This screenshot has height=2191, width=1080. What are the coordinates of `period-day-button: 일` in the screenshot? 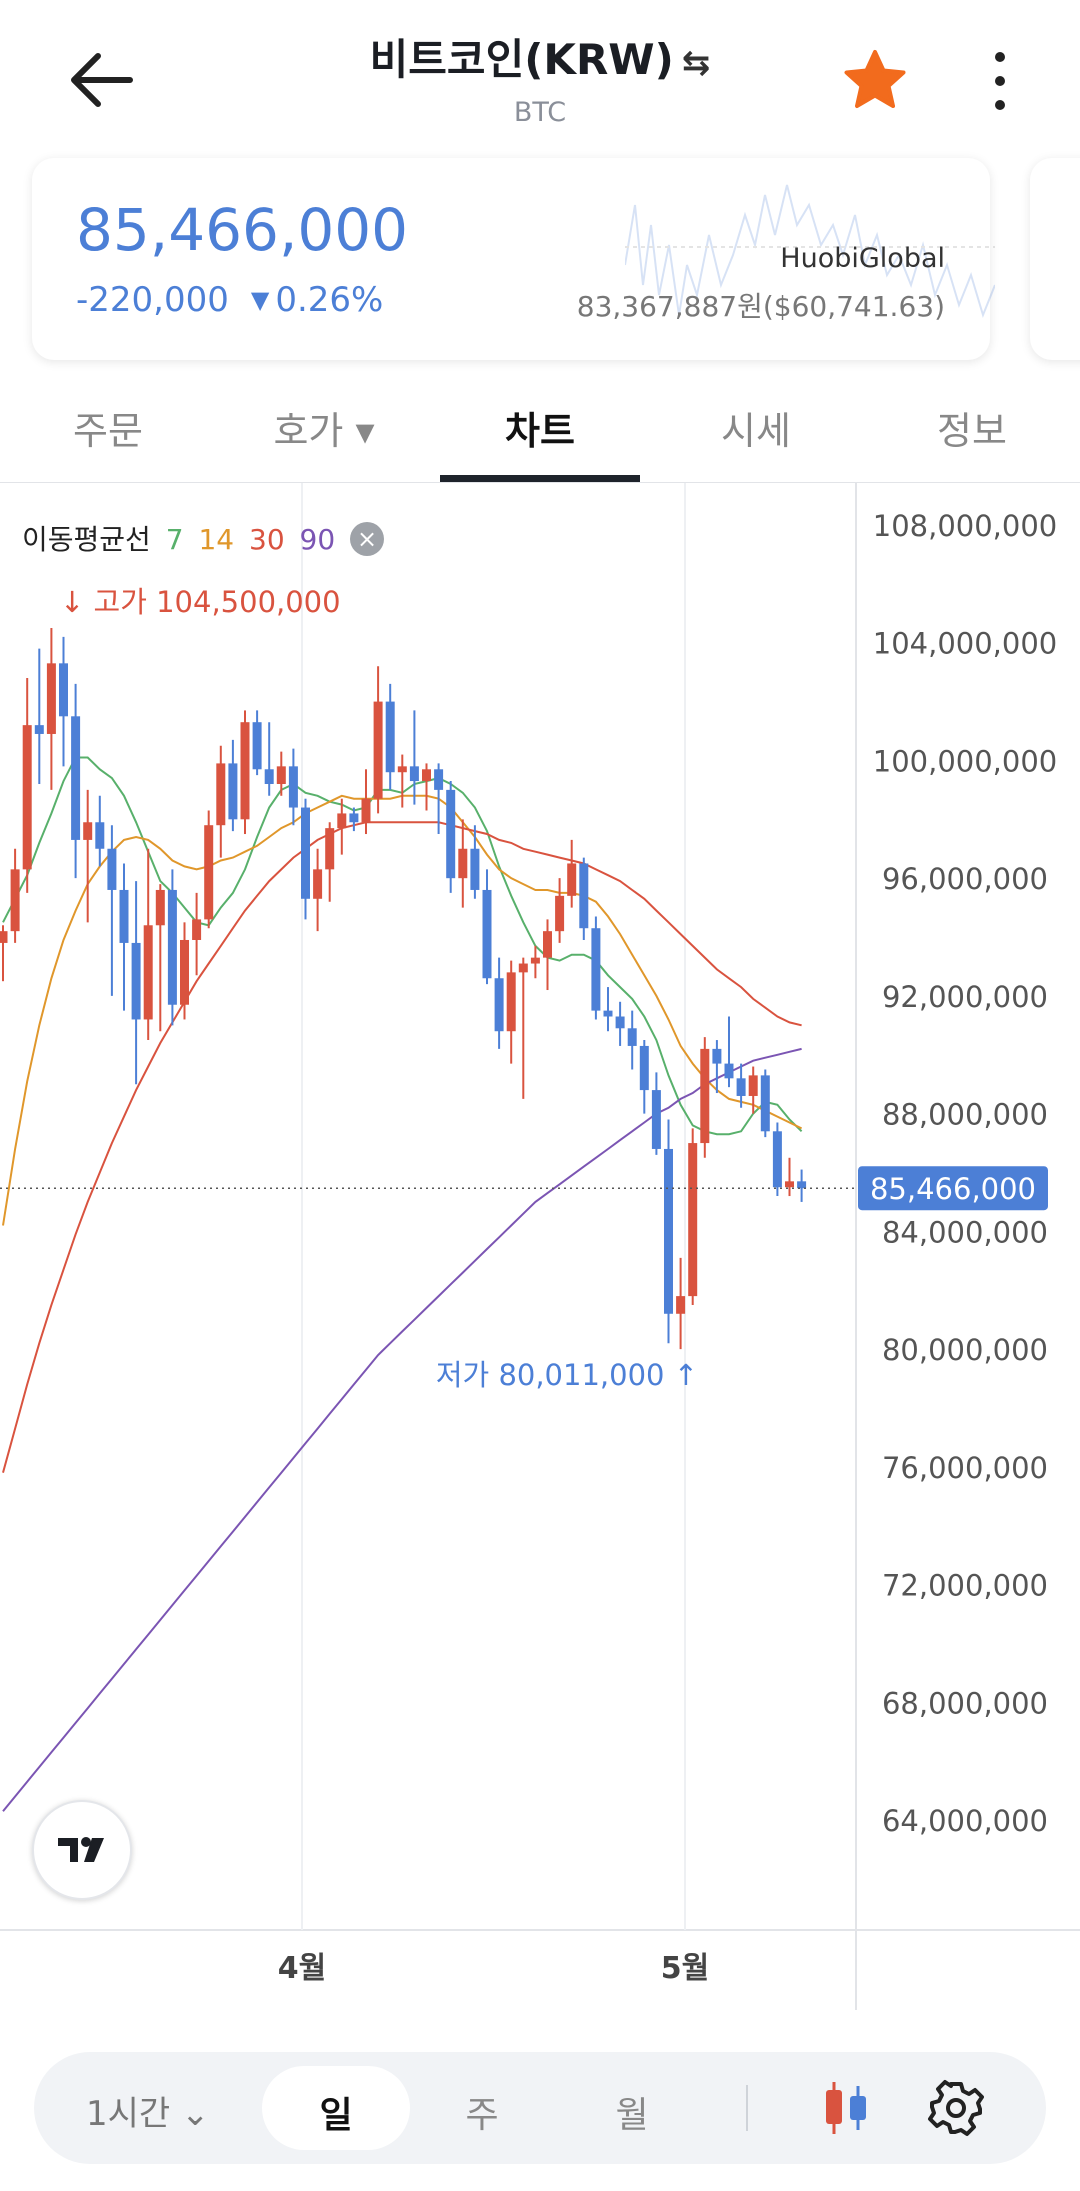 It's located at (336, 2115).